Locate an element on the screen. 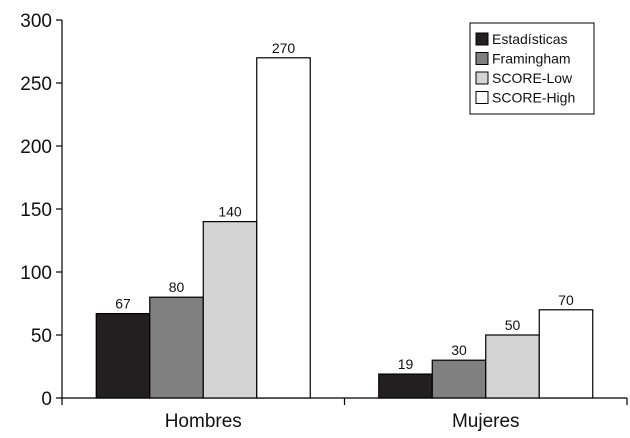 This screenshot has width=630, height=438. x-category-label: Hombres is located at coordinates (203, 421).